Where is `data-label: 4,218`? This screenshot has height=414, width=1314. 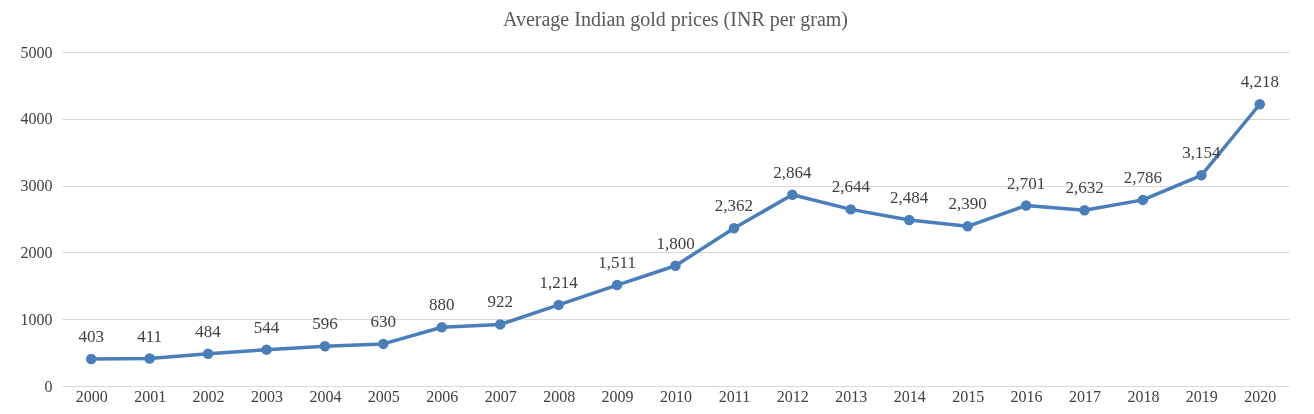
data-label: 4,218 is located at coordinates (1259, 82).